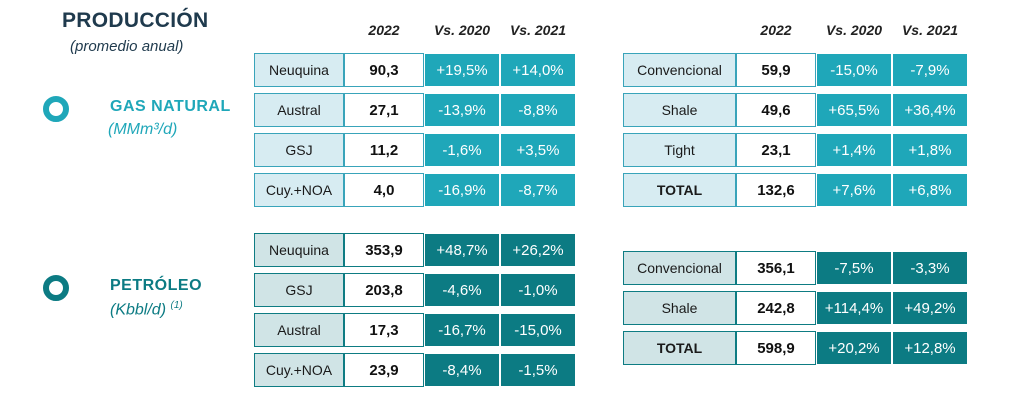 Image resolution: width=1024 pixels, height=403 pixels. Describe the element at coordinates (776, 348) in the screenshot. I see `value-2022: 598,9` at that location.